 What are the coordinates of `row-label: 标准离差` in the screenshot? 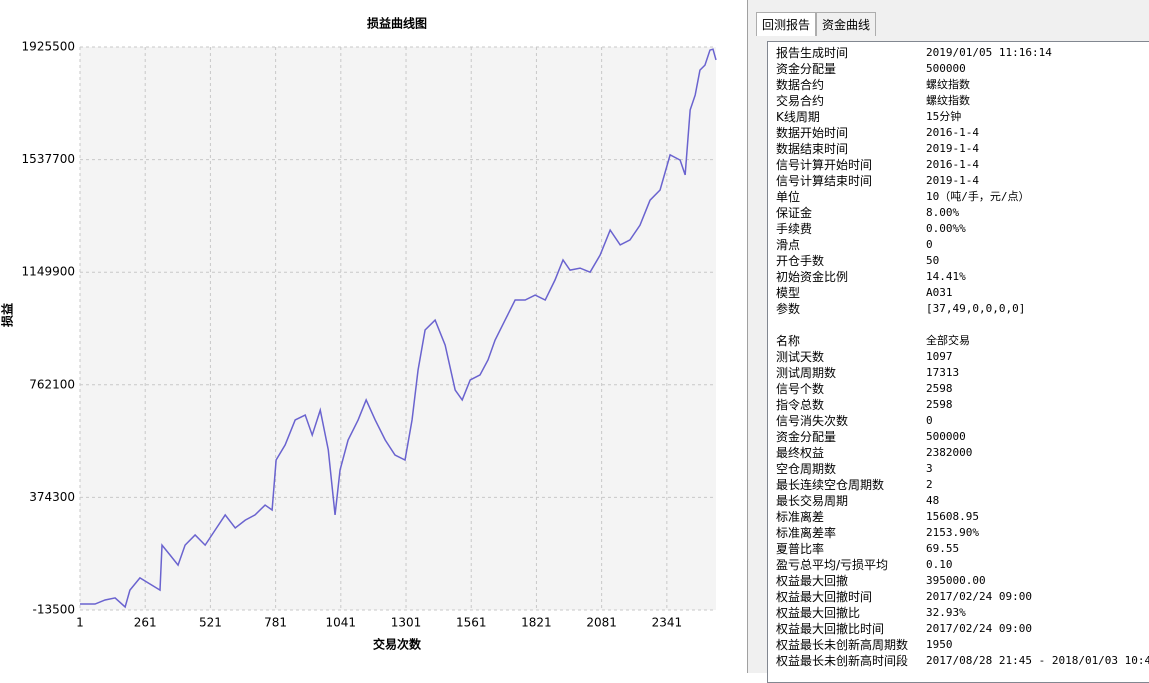 It's located at (800, 517).